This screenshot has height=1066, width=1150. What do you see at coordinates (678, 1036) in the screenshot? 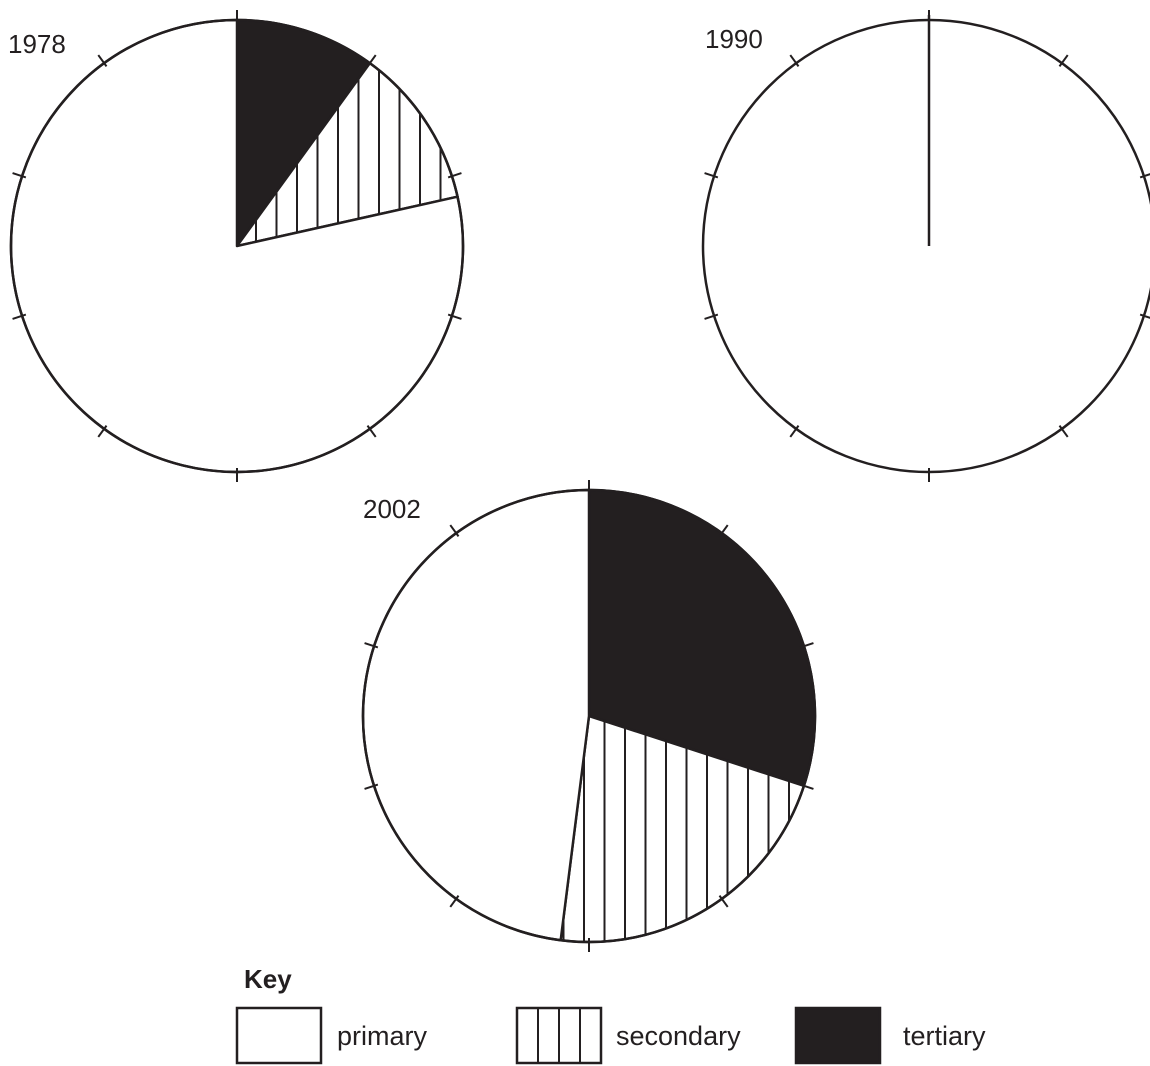
I see `legend-label-secondary: secondary` at bounding box center [678, 1036].